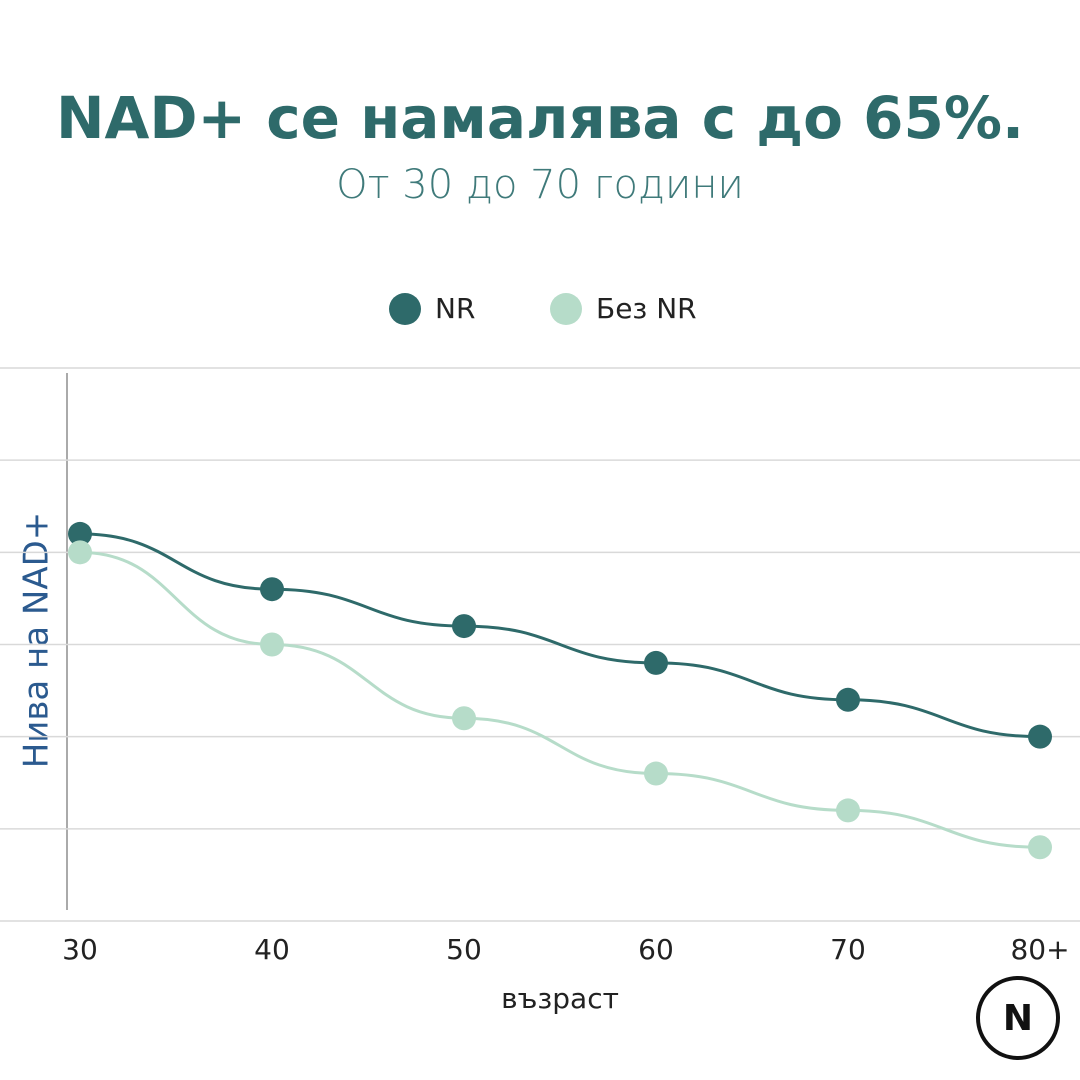 The width and height of the screenshot is (1080, 1080). I want to click on x-tick-label: 30, so click(80, 949).